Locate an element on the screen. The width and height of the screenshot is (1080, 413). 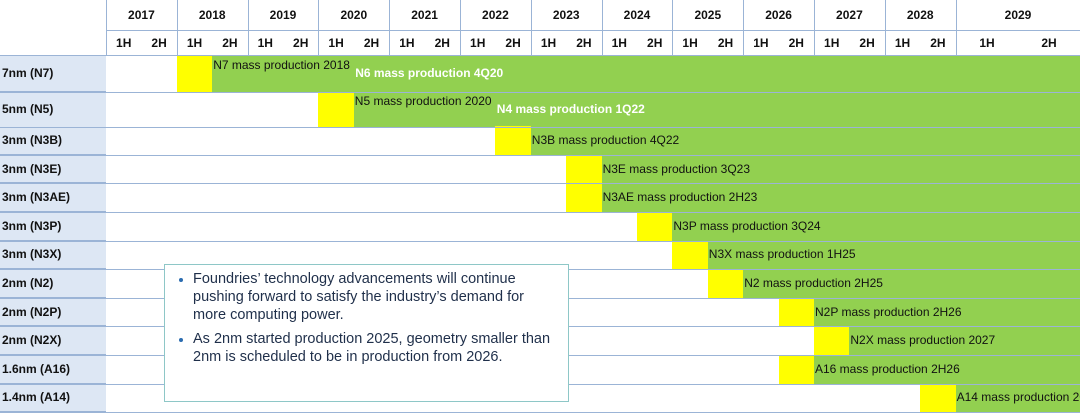
half-header-2027-2H: 2H is located at coordinates (867, 43).